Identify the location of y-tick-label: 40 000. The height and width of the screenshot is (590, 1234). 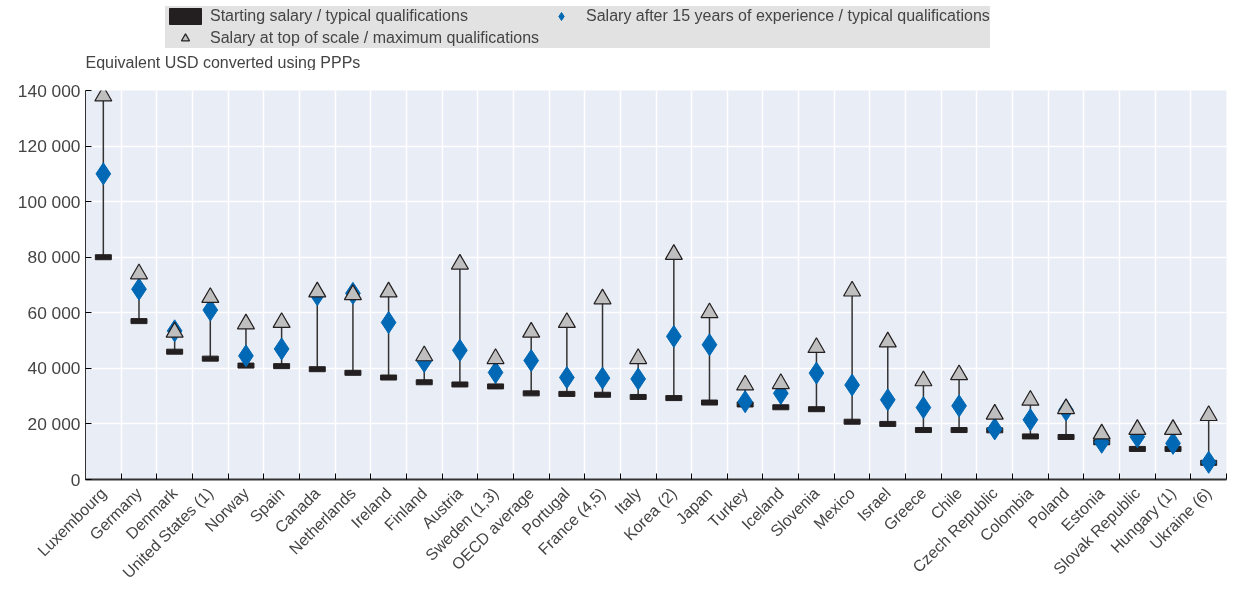
(54, 368).